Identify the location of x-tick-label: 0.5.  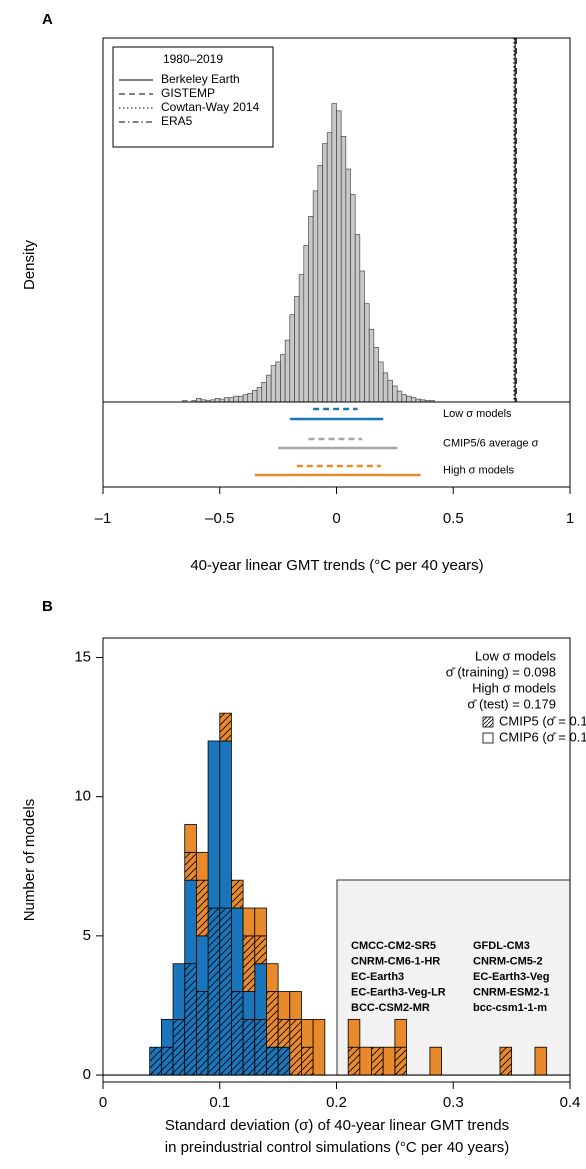
(453, 518).